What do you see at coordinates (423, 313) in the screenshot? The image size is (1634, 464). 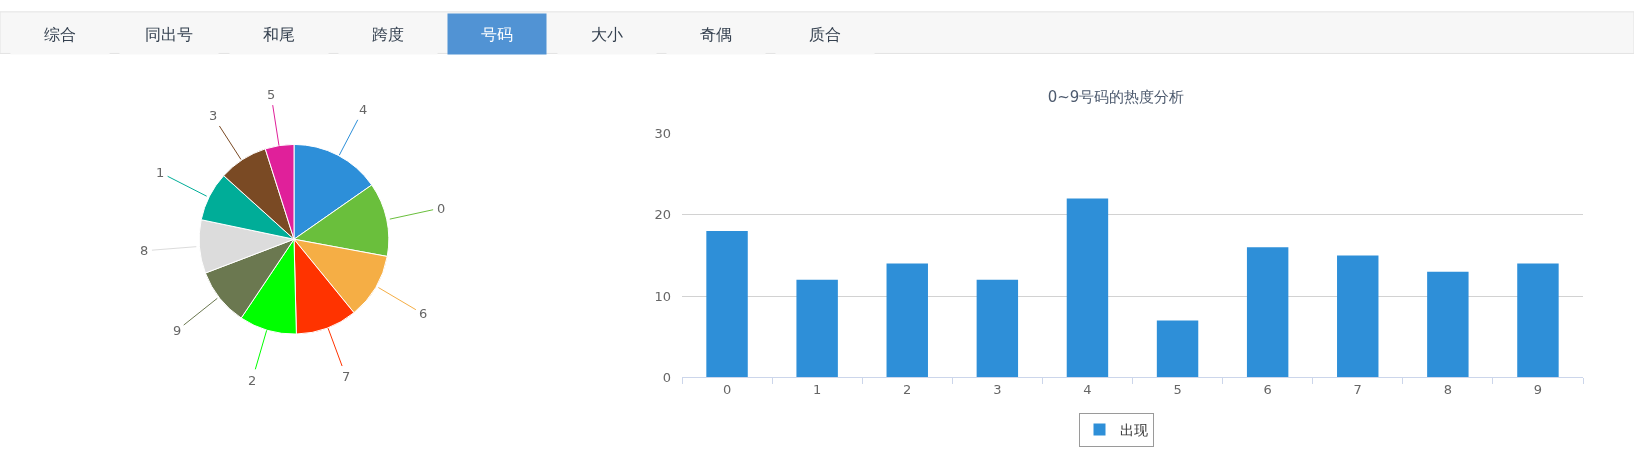 I see `slice-label: 6` at bounding box center [423, 313].